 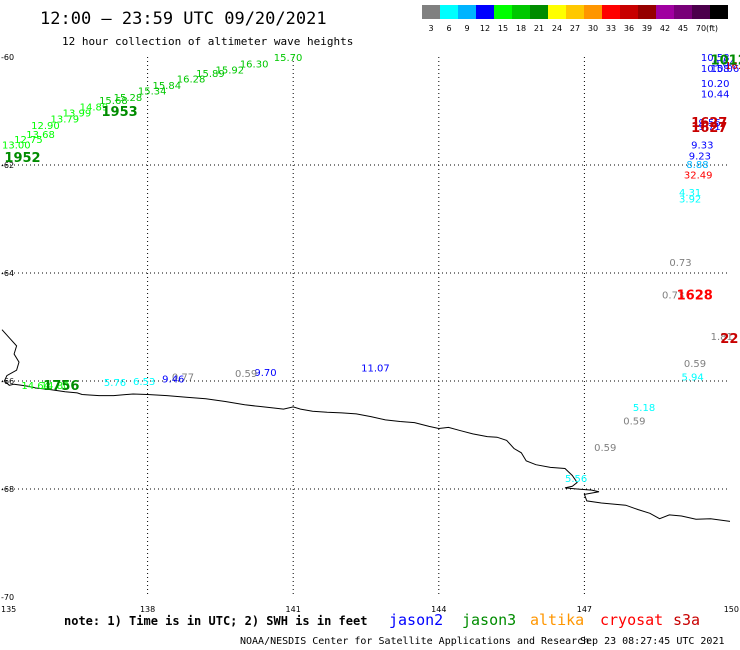 What do you see at coordinates (375, 369) in the screenshot?
I see `swh-value-label: 11.07` at bounding box center [375, 369].